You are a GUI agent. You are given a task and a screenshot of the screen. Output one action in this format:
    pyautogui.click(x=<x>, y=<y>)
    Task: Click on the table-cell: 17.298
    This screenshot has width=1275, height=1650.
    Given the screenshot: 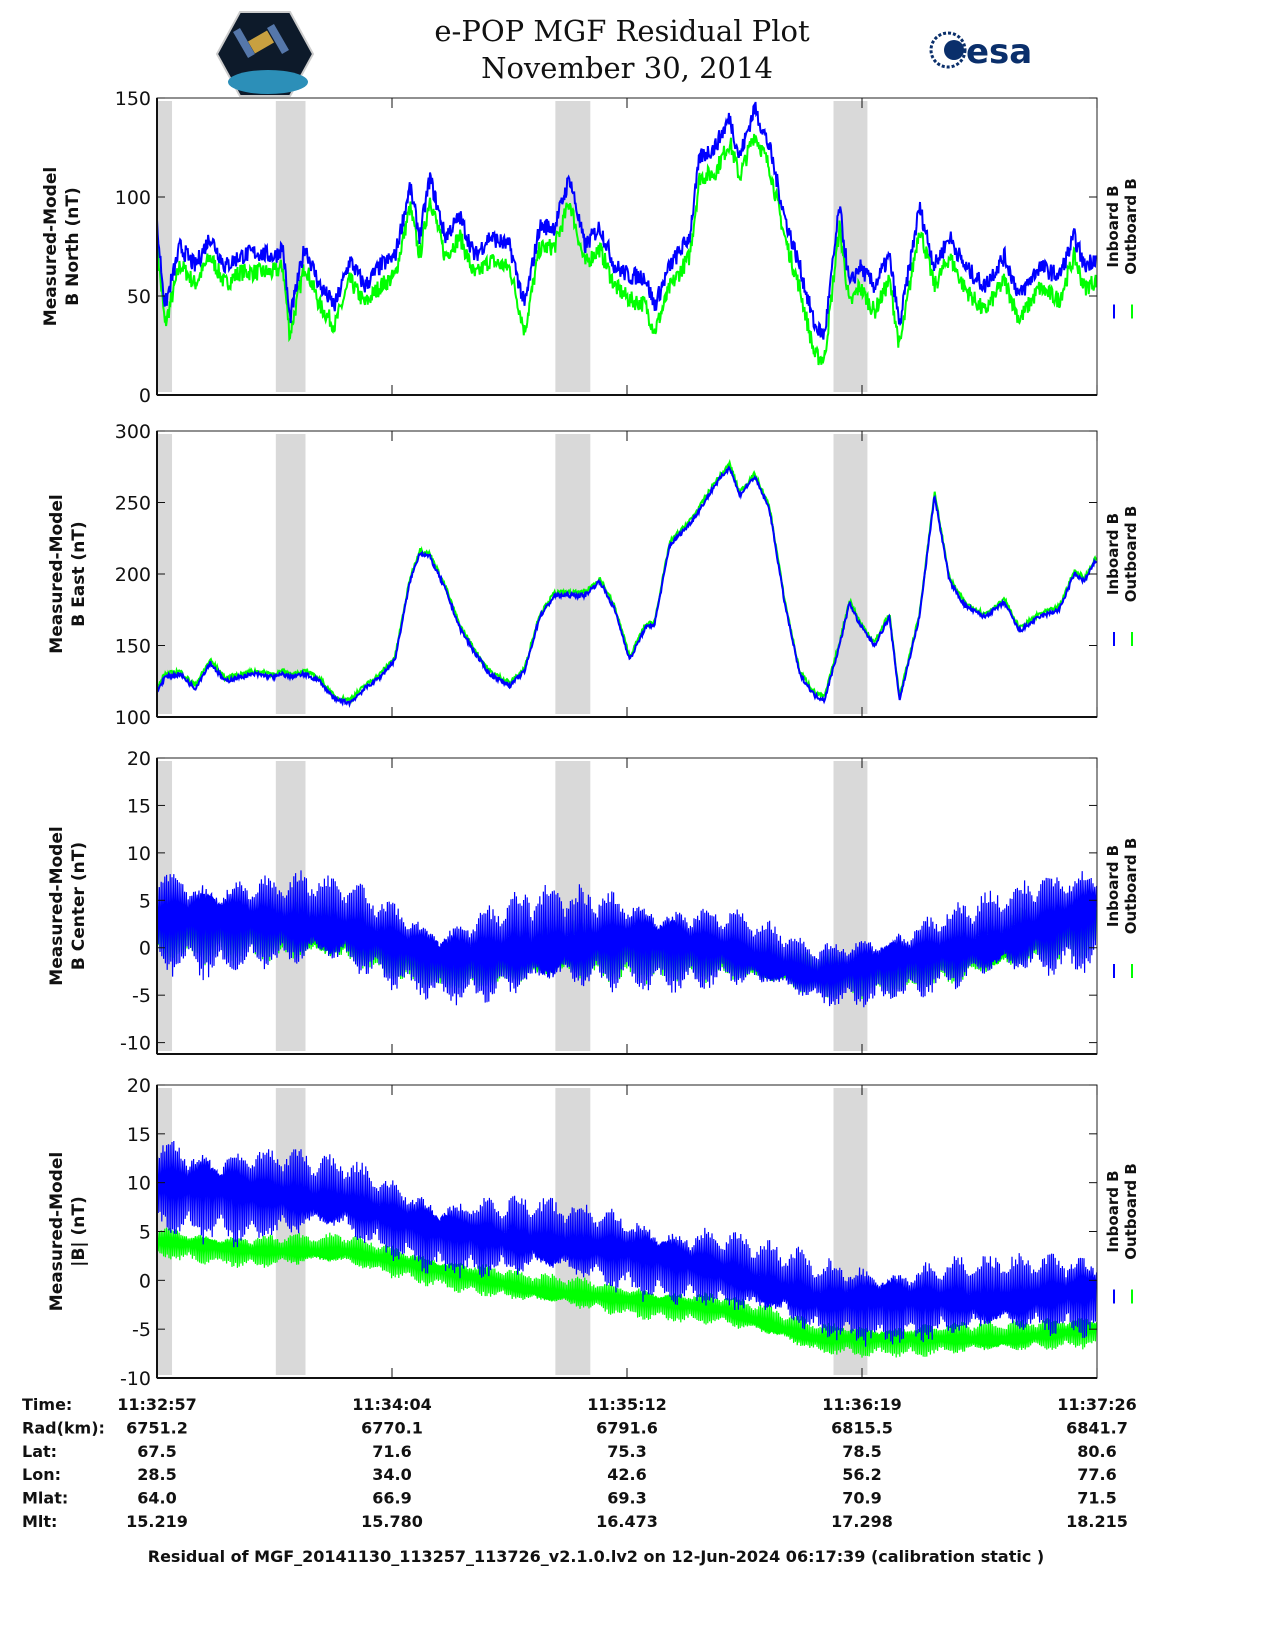 What is the action you would take?
    pyautogui.click(x=862, y=1521)
    